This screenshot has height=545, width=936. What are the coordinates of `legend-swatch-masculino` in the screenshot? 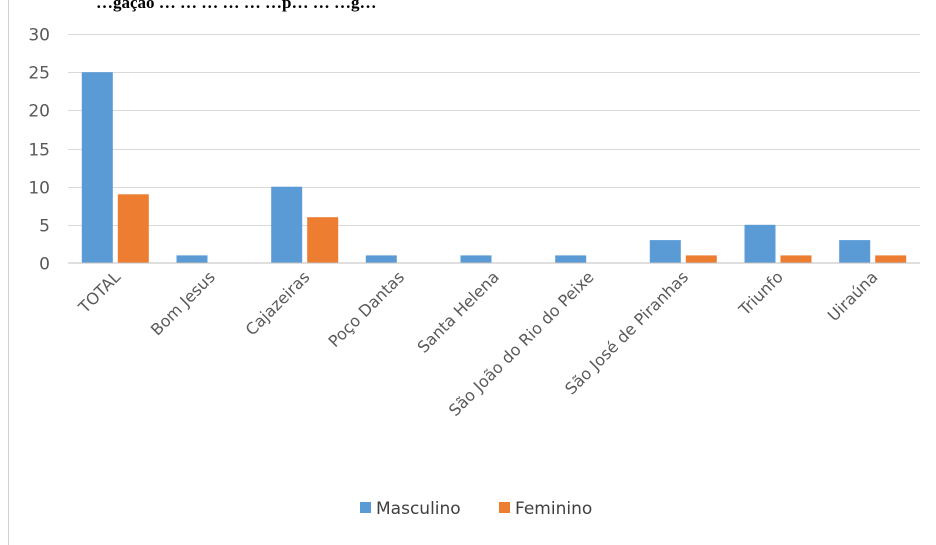 It's located at (365, 507).